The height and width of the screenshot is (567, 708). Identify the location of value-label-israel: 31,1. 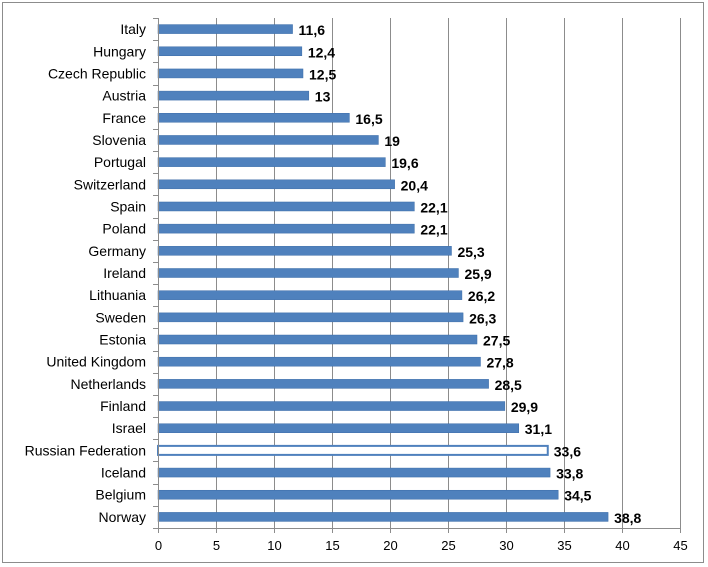
(538, 429).